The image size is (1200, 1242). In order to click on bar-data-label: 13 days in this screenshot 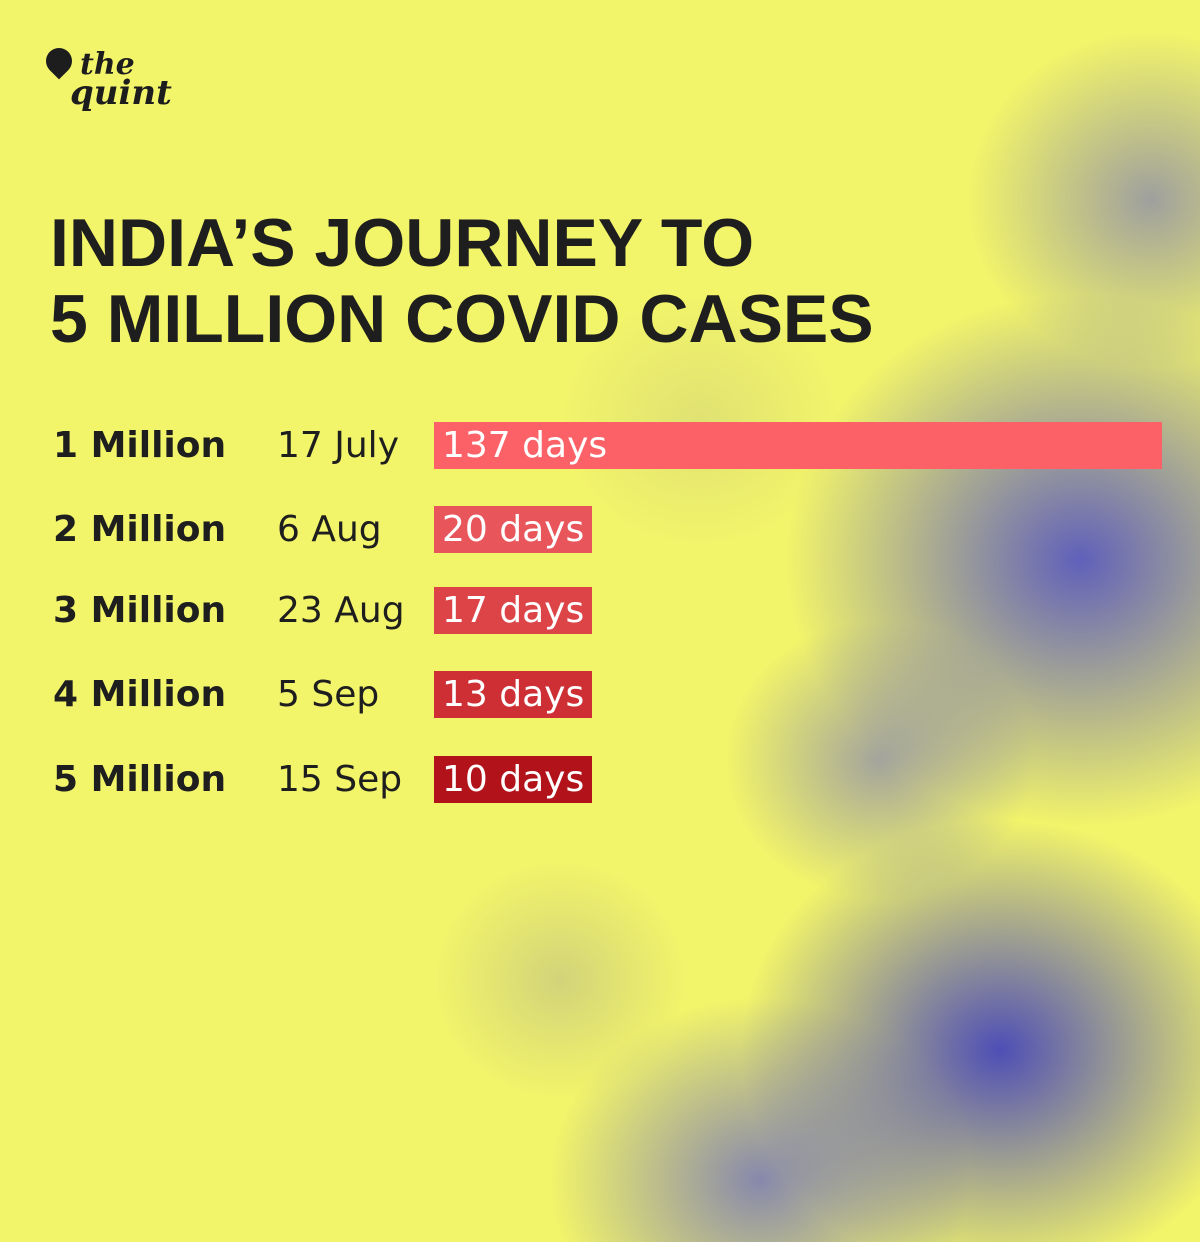, I will do `click(513, 694)`.